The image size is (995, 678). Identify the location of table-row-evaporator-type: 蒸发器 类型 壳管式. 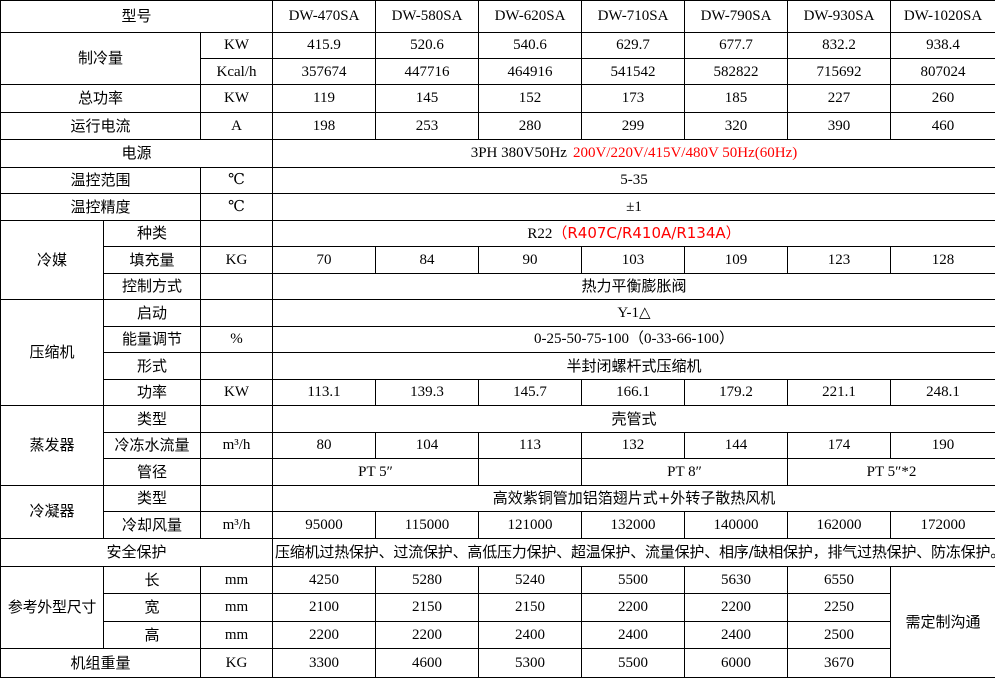
(497, 445).